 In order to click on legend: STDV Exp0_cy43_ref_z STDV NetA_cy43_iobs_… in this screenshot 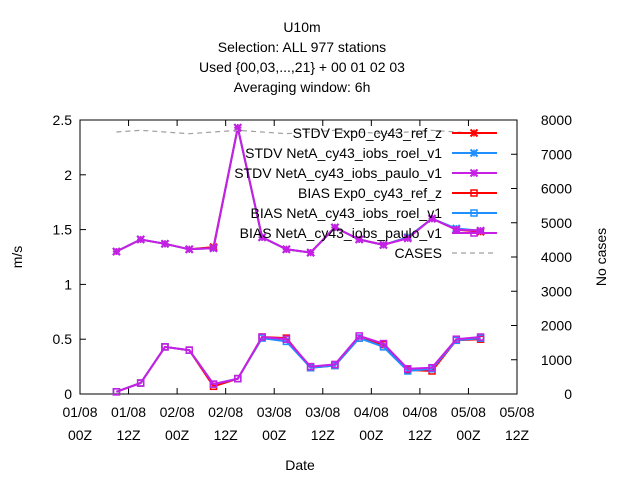, I will do `click(365, 193)`.